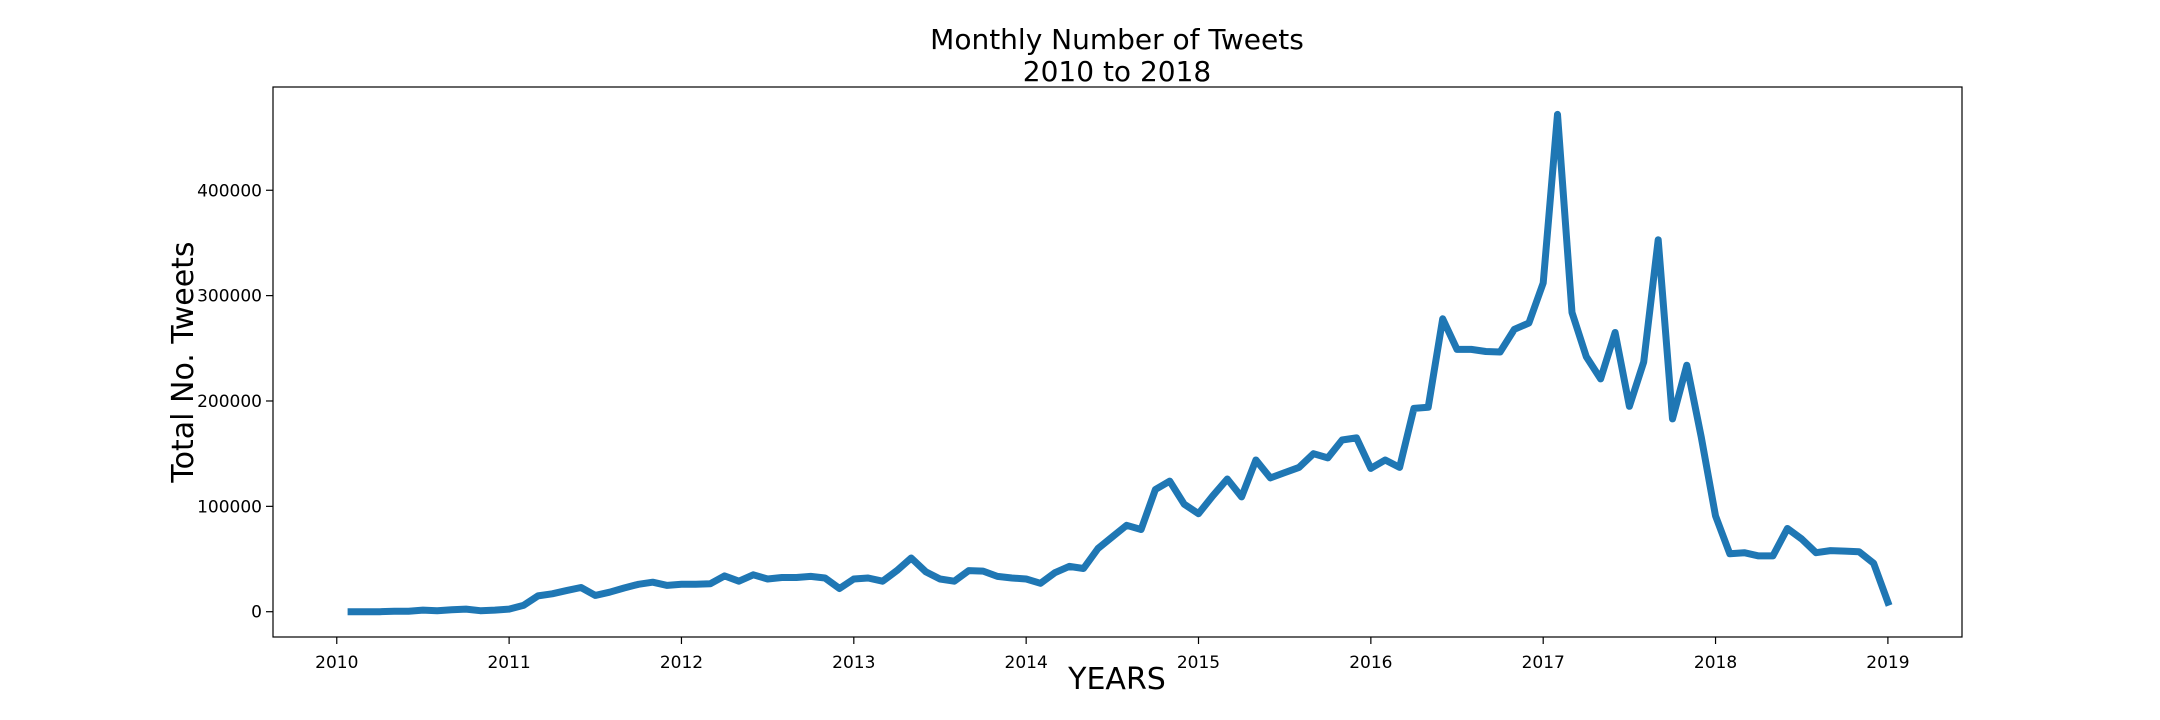 The height and width of the screenshot is (720, 2160). What do you see at coordinates (229, 297) in the screenshot?
I see `y-tick-label: 300000` at bounding box center [229, 297].